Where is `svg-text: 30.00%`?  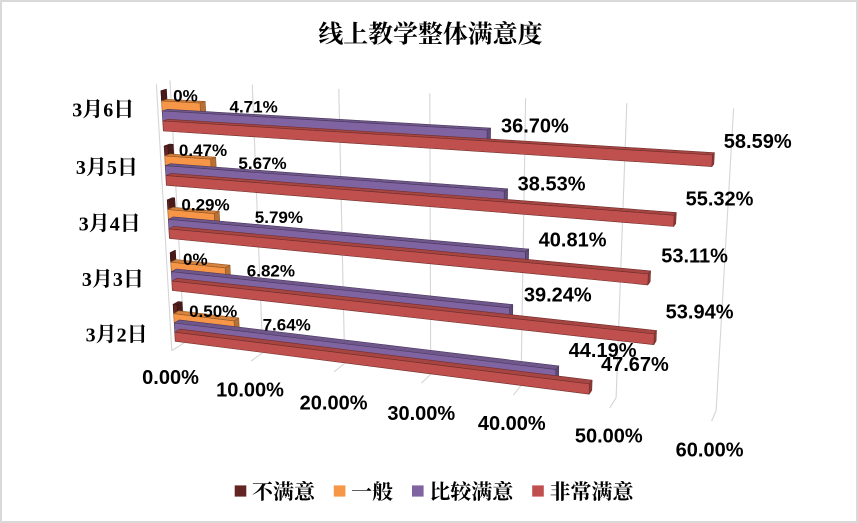
svg-text: 30.00% is located at coordinates (421, 414).